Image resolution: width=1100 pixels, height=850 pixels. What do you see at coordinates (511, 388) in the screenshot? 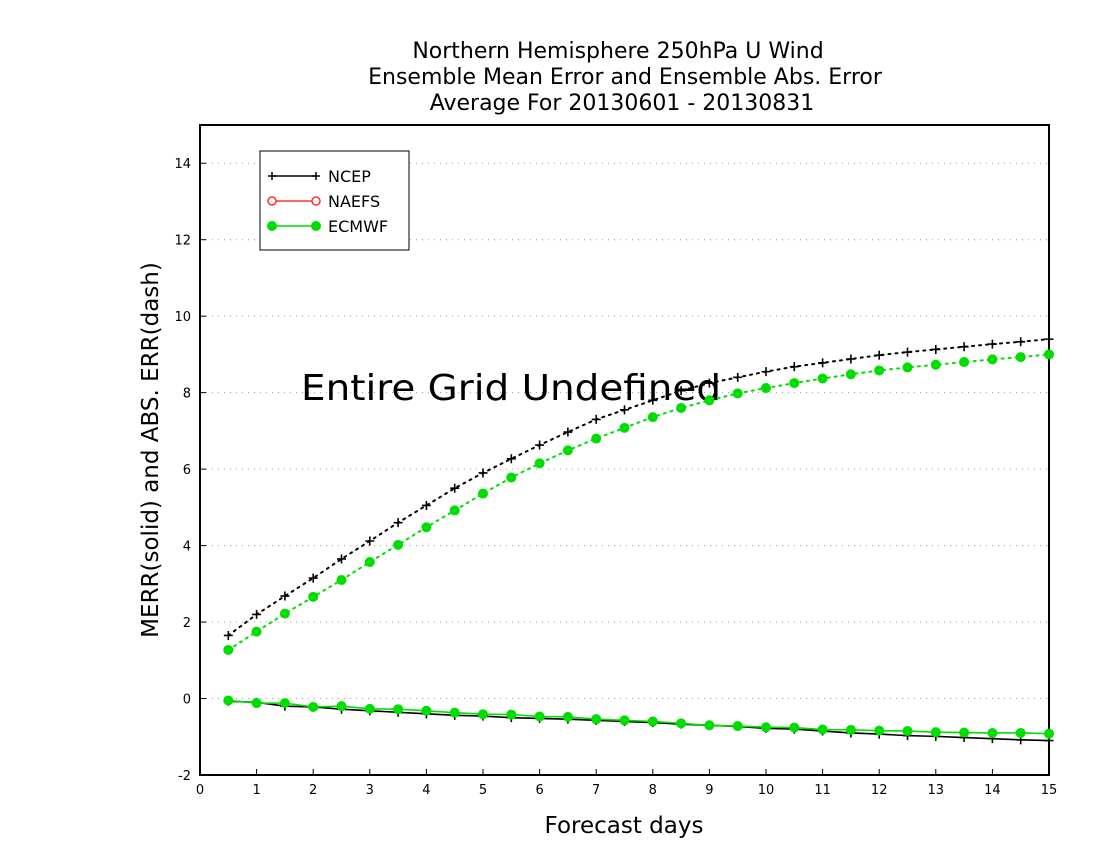
I see `undefined-grid-annotation: Entire Grid Undefined` at bounding box center [511, 388].